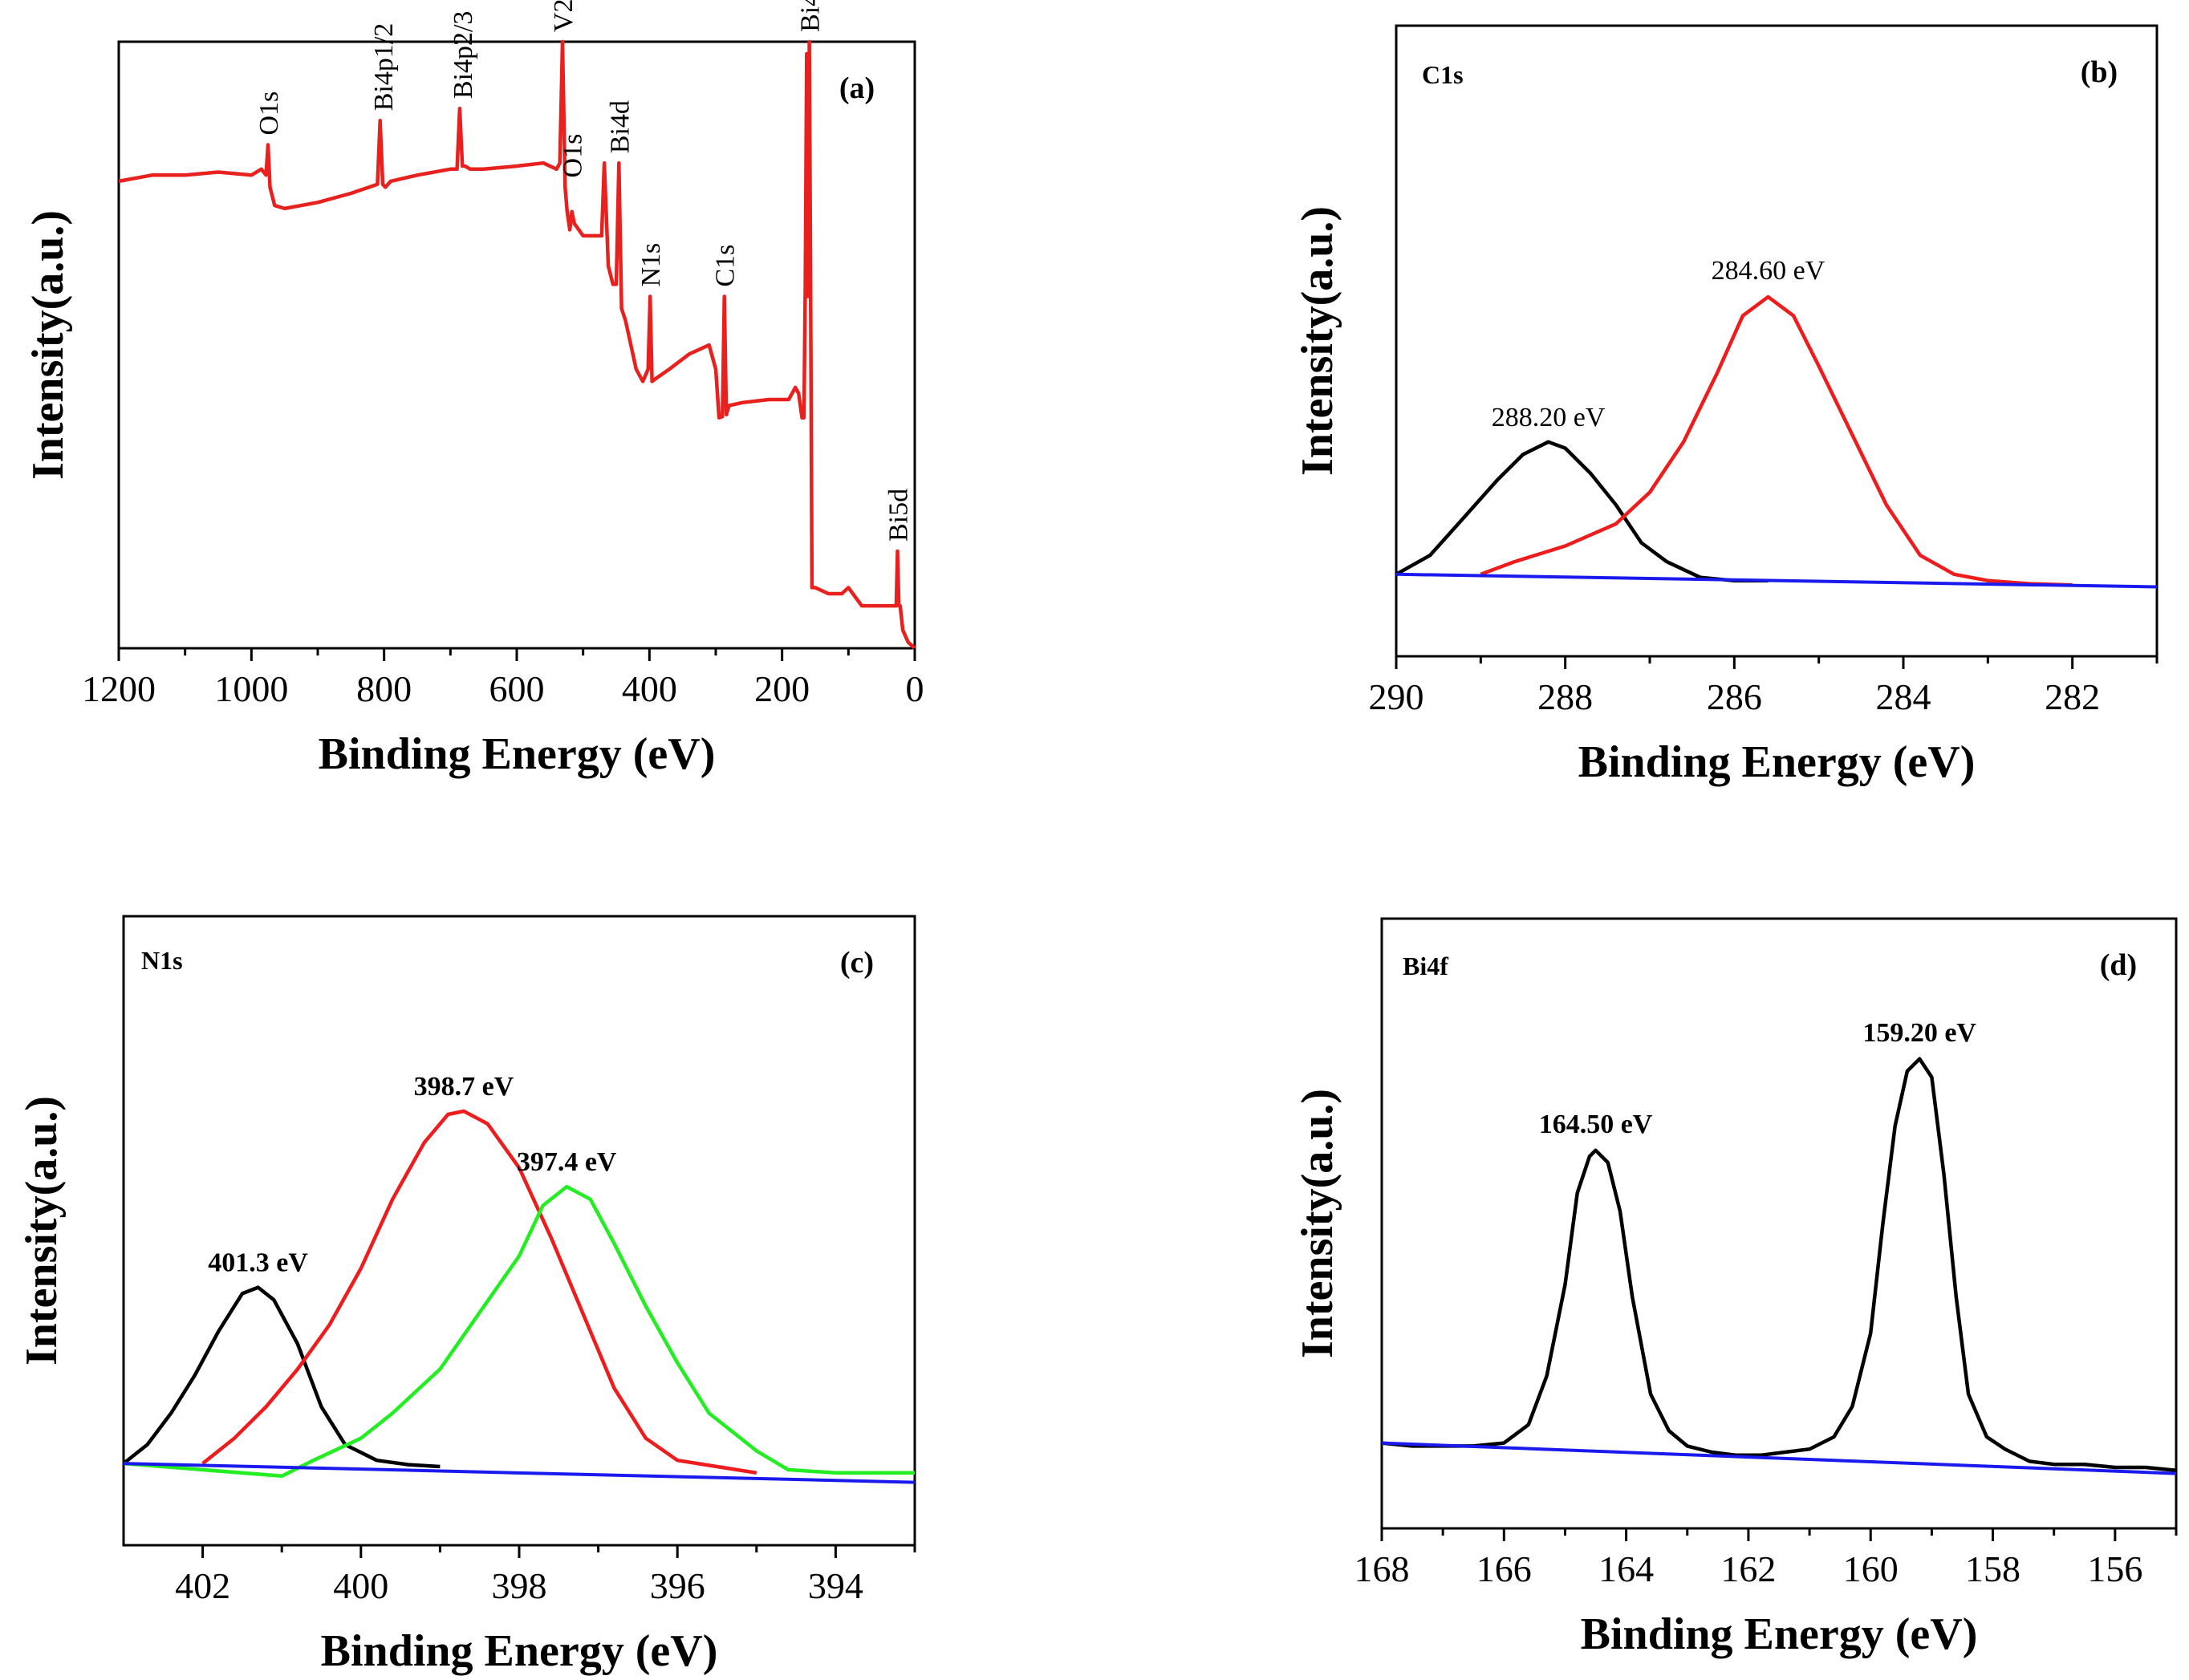 Image resolution: width=2189 pixels, height=1680 pixels. I want to click on peak-annotation: C1s, so click(726, 266).